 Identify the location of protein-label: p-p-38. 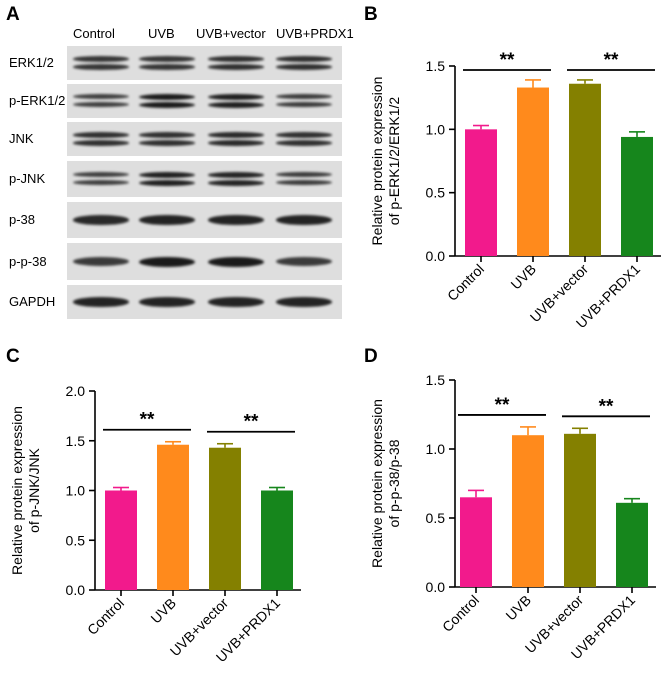
(28, 261).